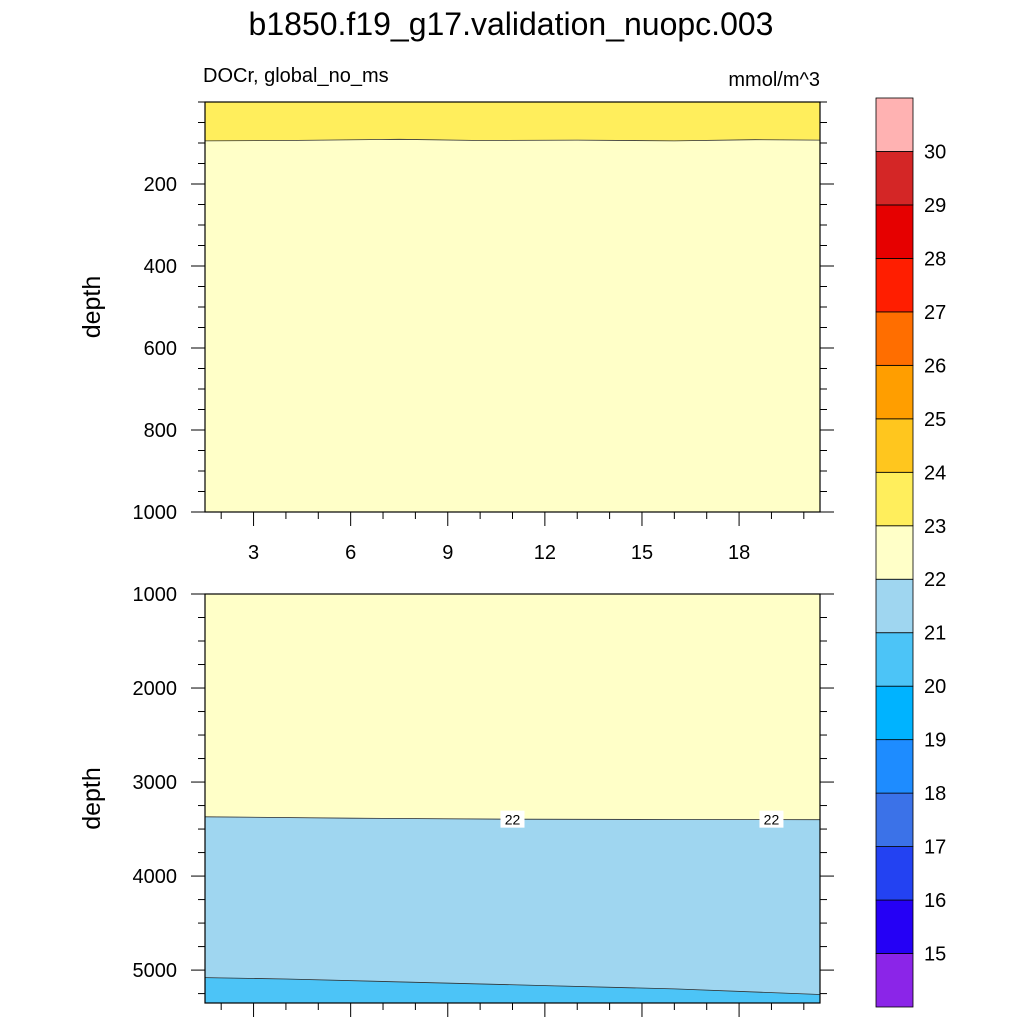 The height and width of the screenshot is (1024, 1024). Describe the element at coordinates (160, 431) in the screenshot. I see `y-tick-label: 800` at that location.